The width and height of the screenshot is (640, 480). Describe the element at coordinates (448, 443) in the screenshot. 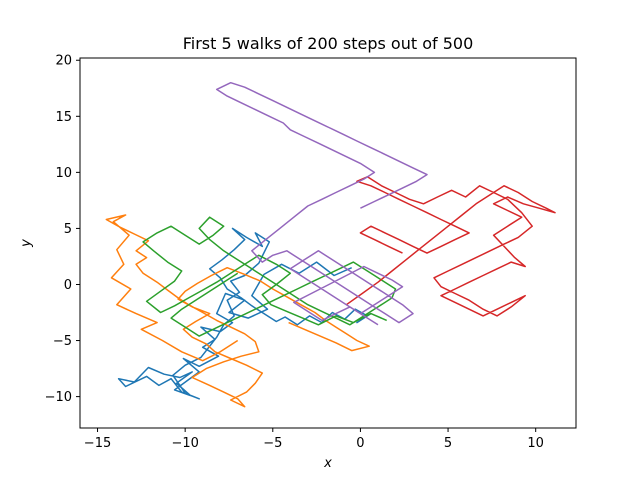

I see `x-tick-label: 5` at that location.